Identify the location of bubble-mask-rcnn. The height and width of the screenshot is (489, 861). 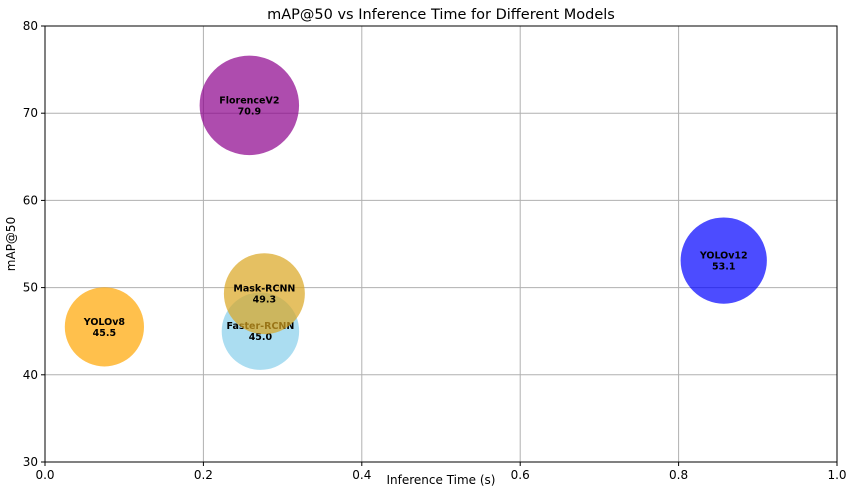
(264, 294).